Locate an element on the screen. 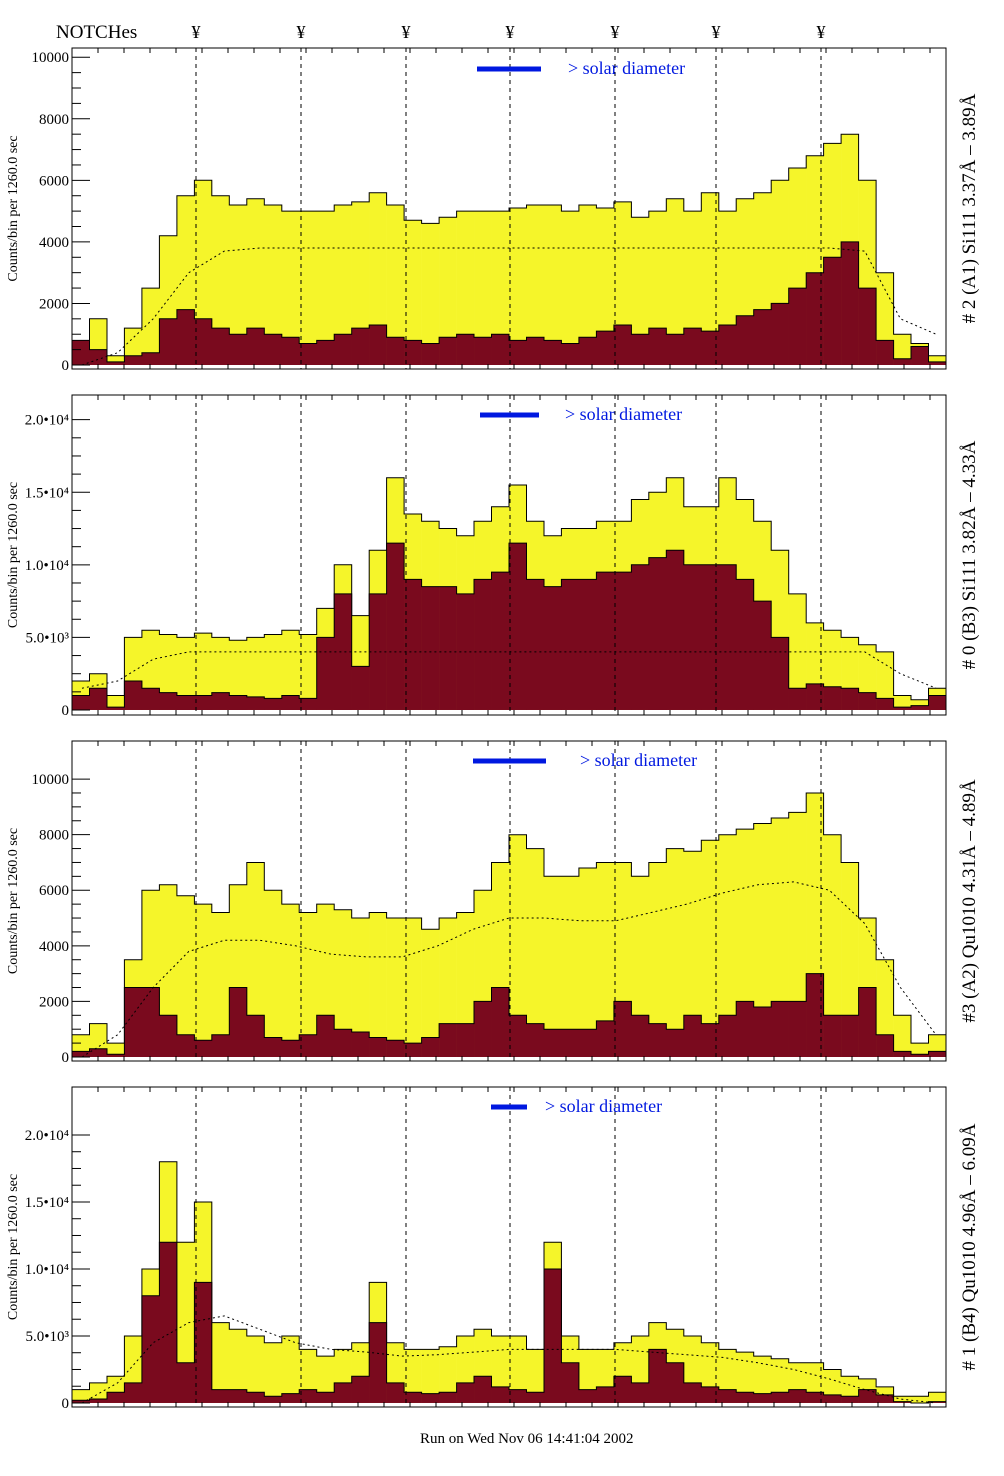 This screenshot has height=1476, width=1004. y-tick-label: 1.0•10⁴ is located at coordinates (47, 566).